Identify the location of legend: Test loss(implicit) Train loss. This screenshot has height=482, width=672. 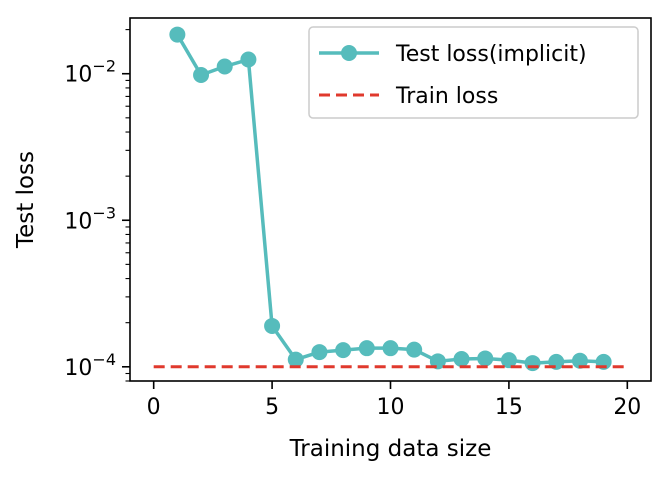
(473, 72).